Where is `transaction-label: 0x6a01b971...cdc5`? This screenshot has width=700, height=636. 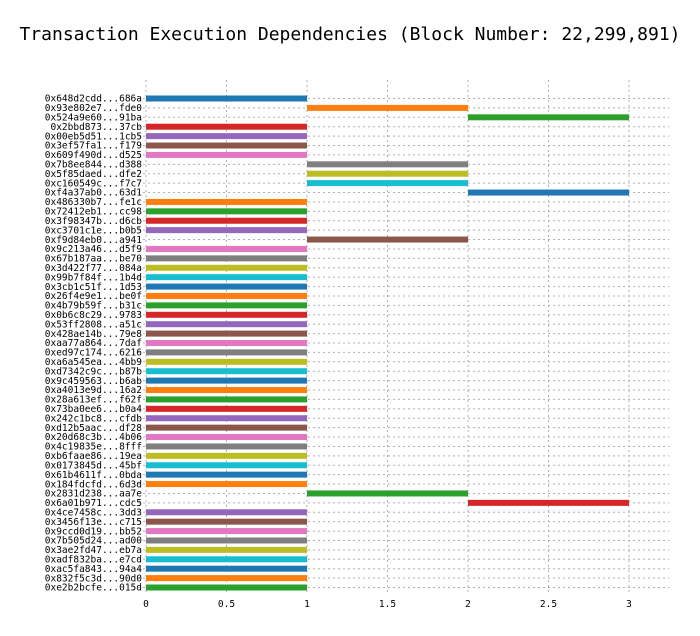 transaction-label: 0x6a01b971...cdc5 is located at coordinates (93, 503).